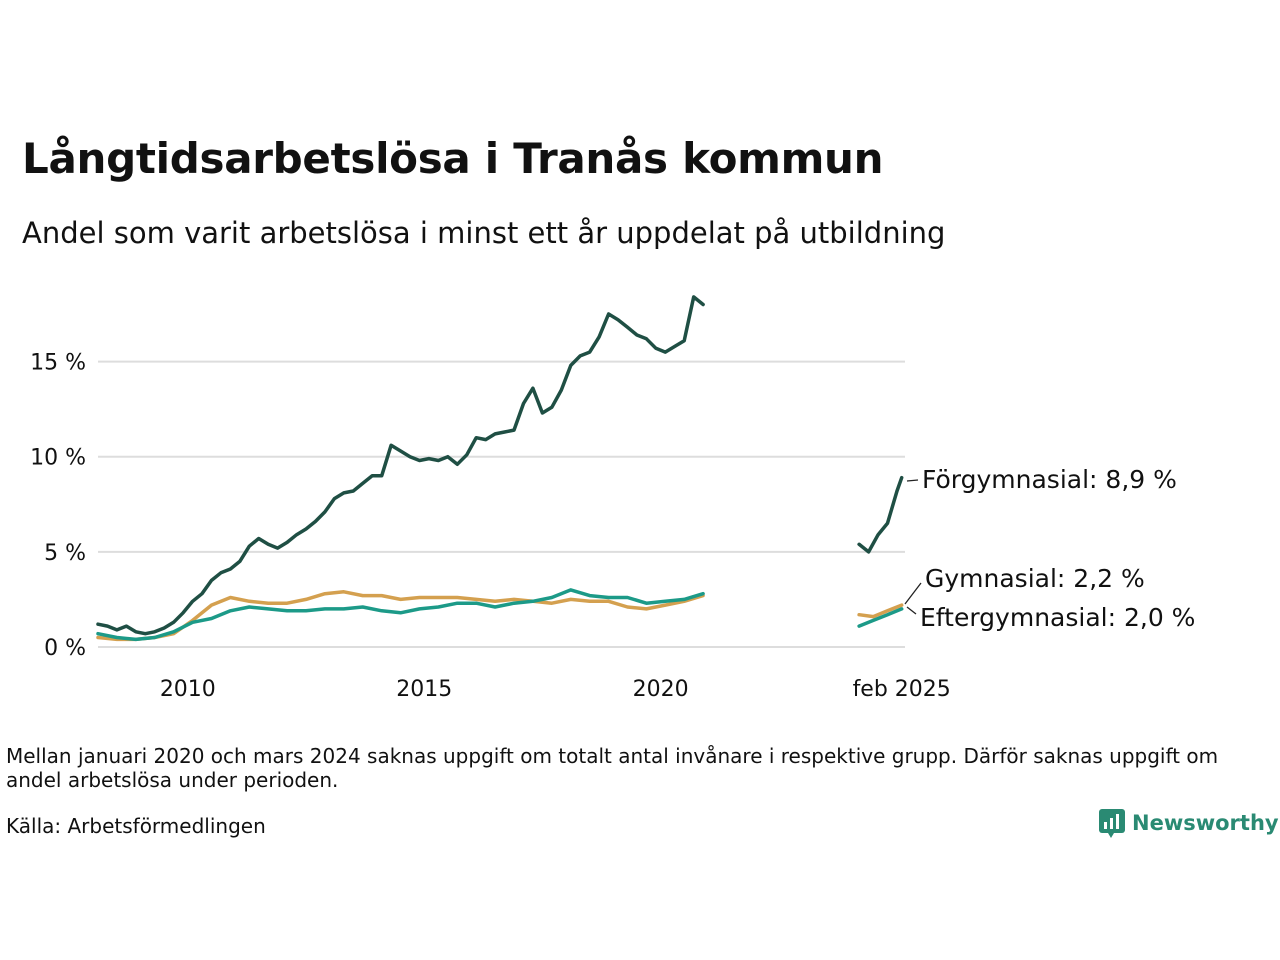 This screenshot has width=1280, height=960. What do you see at coordinates (65, 648) in the screenshot?
I see `y-tick-label-0: 0 %` at bounding box center [65, 648].